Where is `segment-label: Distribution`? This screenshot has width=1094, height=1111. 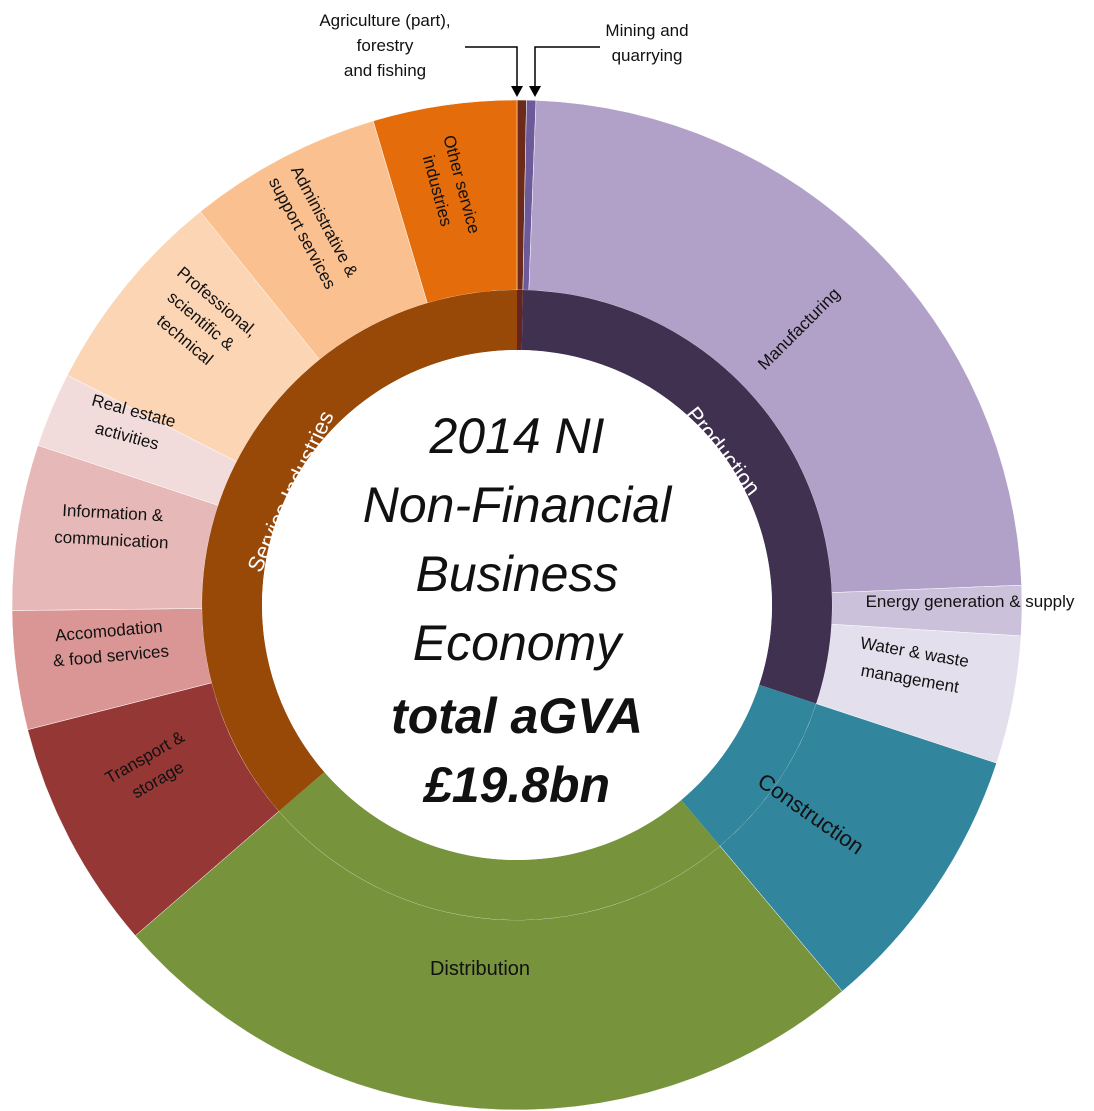
segment-label: Distribution is located at coordinates (480, 969).